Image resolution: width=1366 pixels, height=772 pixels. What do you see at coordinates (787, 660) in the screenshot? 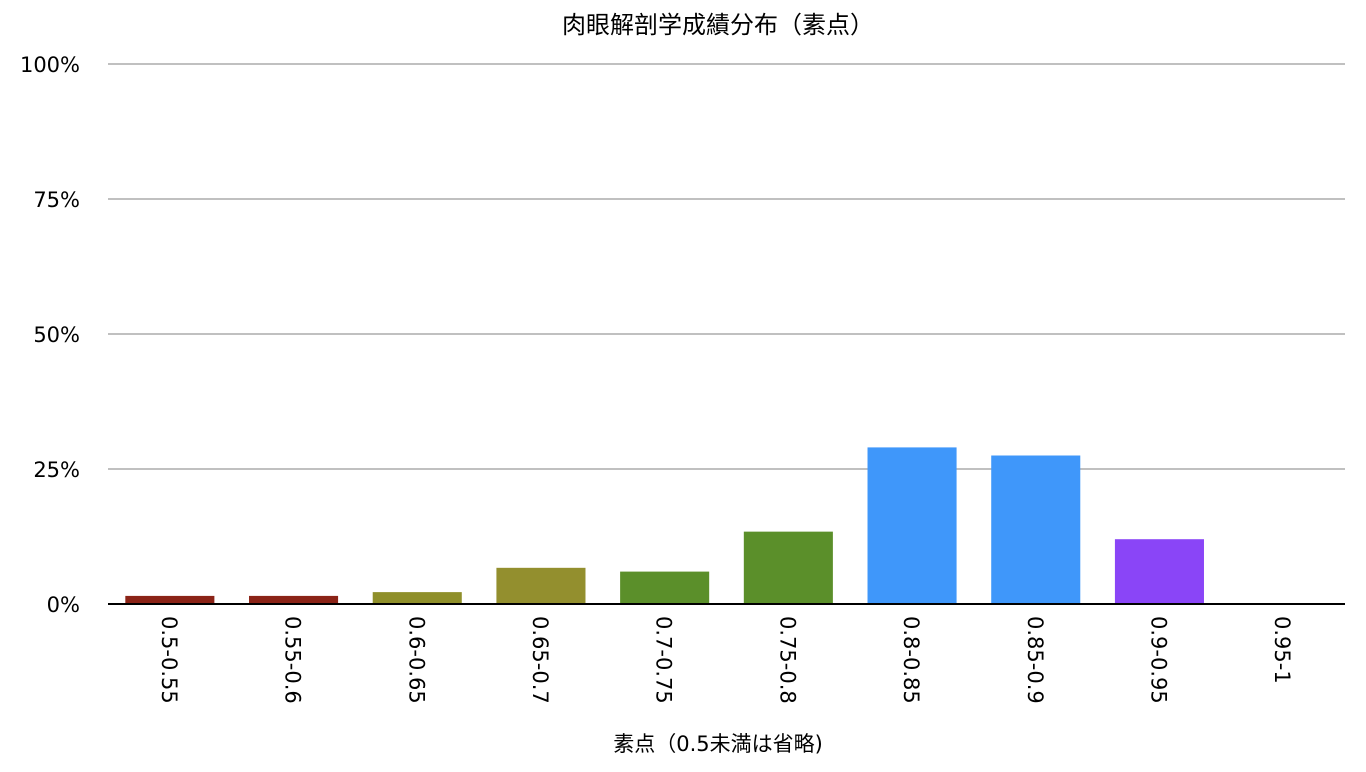
I see `x-tick-label: 0.75-0.8` at bounding box center [787, 660].